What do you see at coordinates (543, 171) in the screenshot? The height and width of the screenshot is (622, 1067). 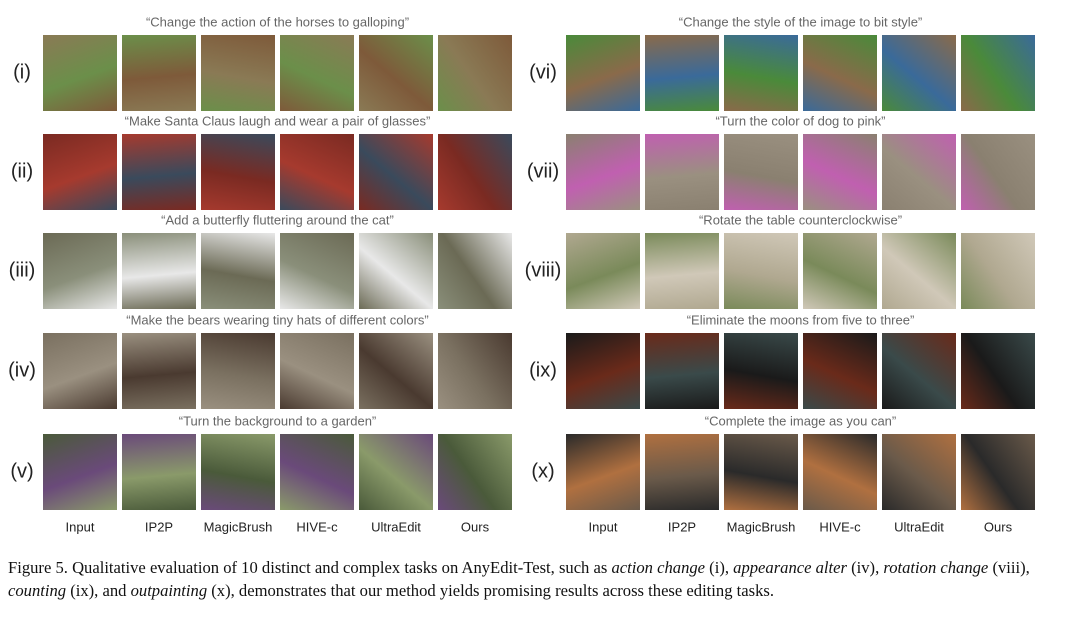 I see `row-label: (vii)` at bounding box center [543, 171].